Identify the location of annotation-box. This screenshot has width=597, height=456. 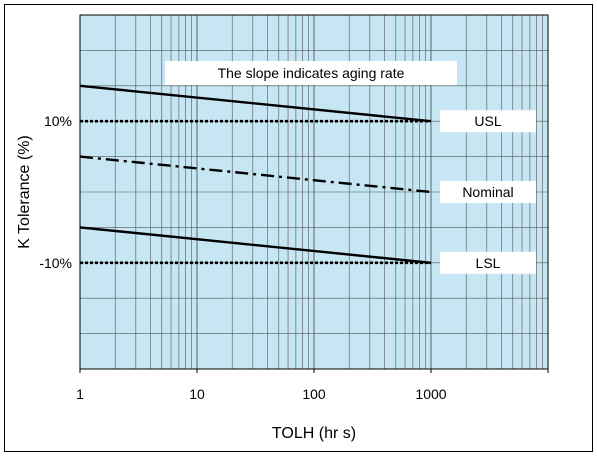
(311, 73).